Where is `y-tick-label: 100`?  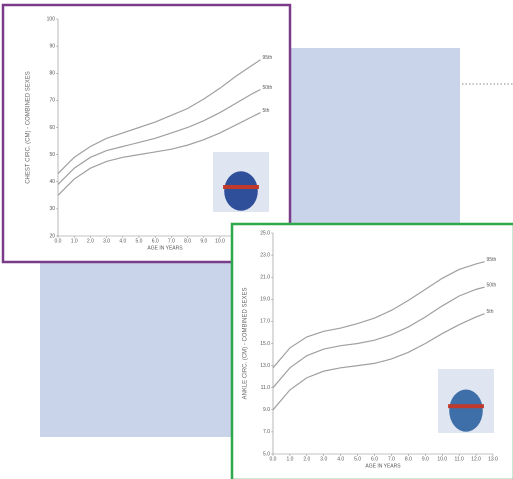
y-tick-label: 100 is located at coordinates (51, 19).